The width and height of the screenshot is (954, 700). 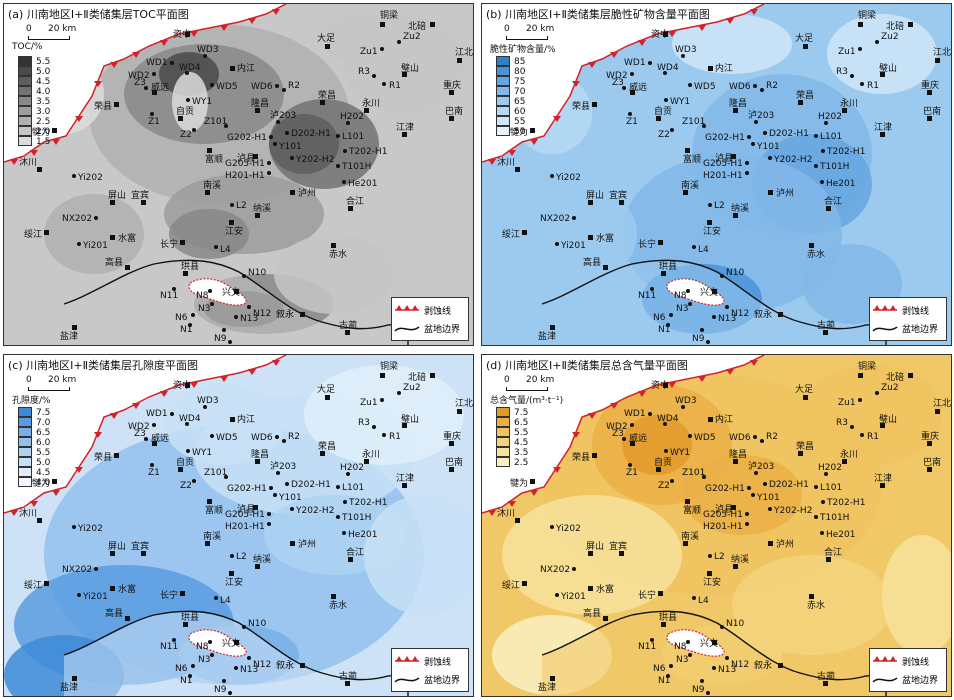 What do you see at coordinates (371, 455) in the screenshot?
I see `city-label: 永川` at bounding box center [371, 455].